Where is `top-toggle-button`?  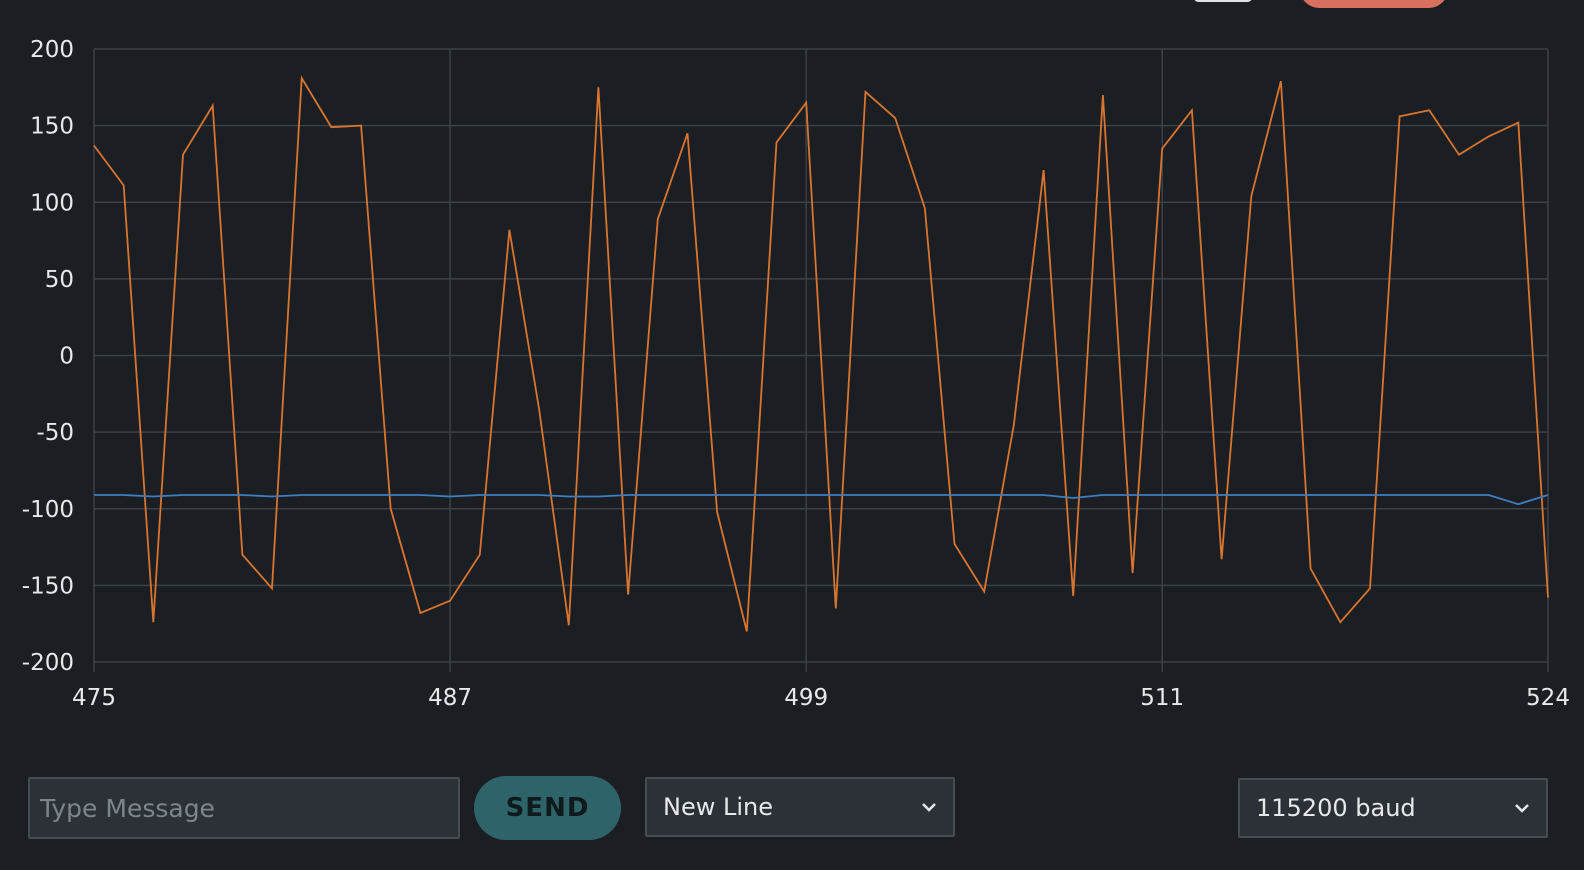 top-toggle-button is located at coordinates (1223, 1).